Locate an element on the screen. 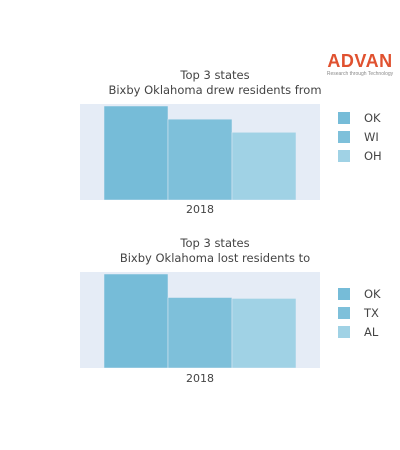  logo-wordmark: ADVAN is located at coordinates (360, 61).